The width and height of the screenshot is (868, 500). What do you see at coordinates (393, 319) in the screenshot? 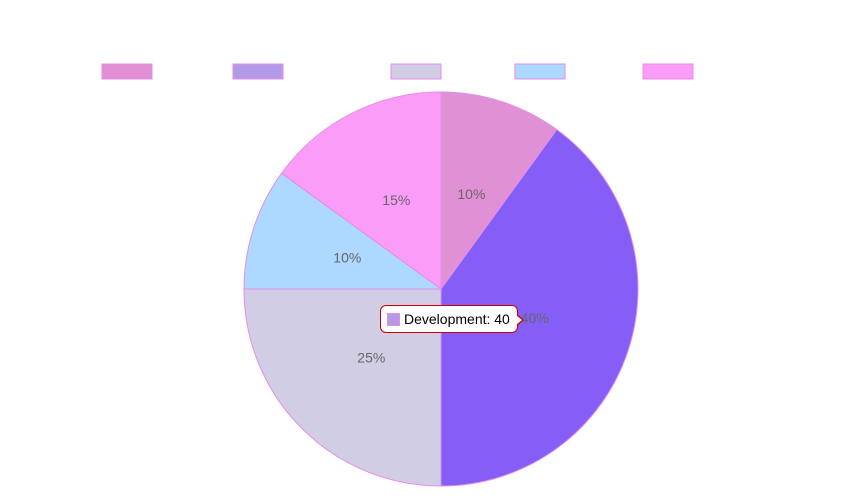
I see `tooltip-swatch` at bounding box center [393, 319].